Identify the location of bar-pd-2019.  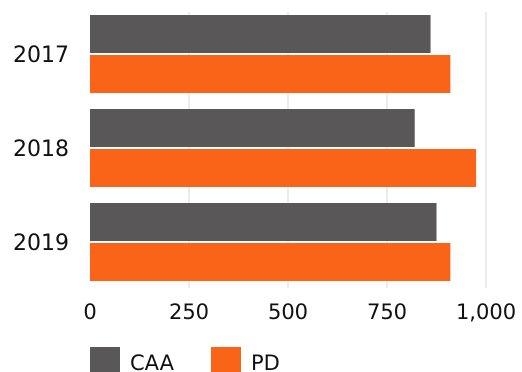
(270, 262).